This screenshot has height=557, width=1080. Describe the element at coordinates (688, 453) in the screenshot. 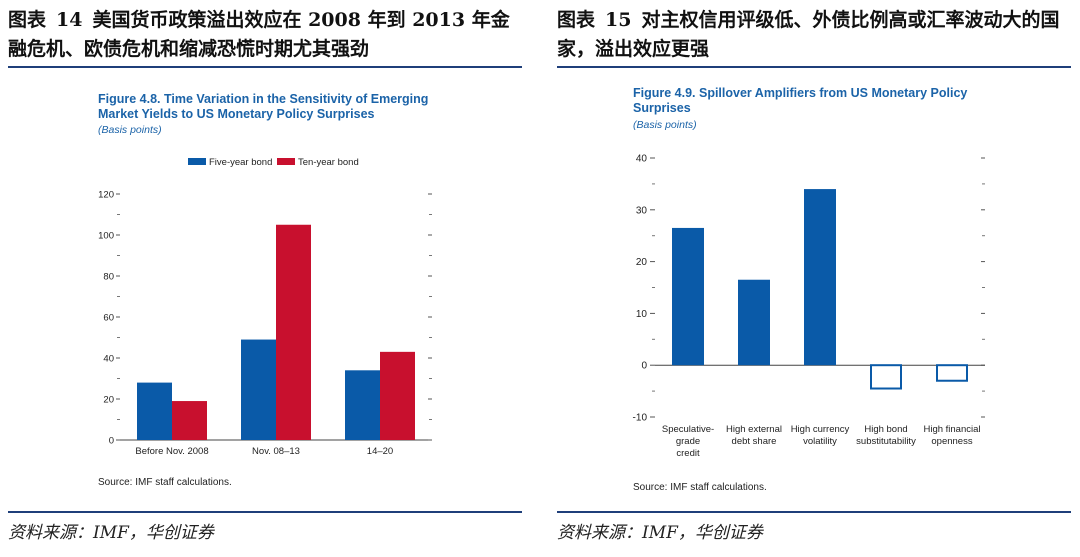

I see `x-tick-label-line: credit` at that location.